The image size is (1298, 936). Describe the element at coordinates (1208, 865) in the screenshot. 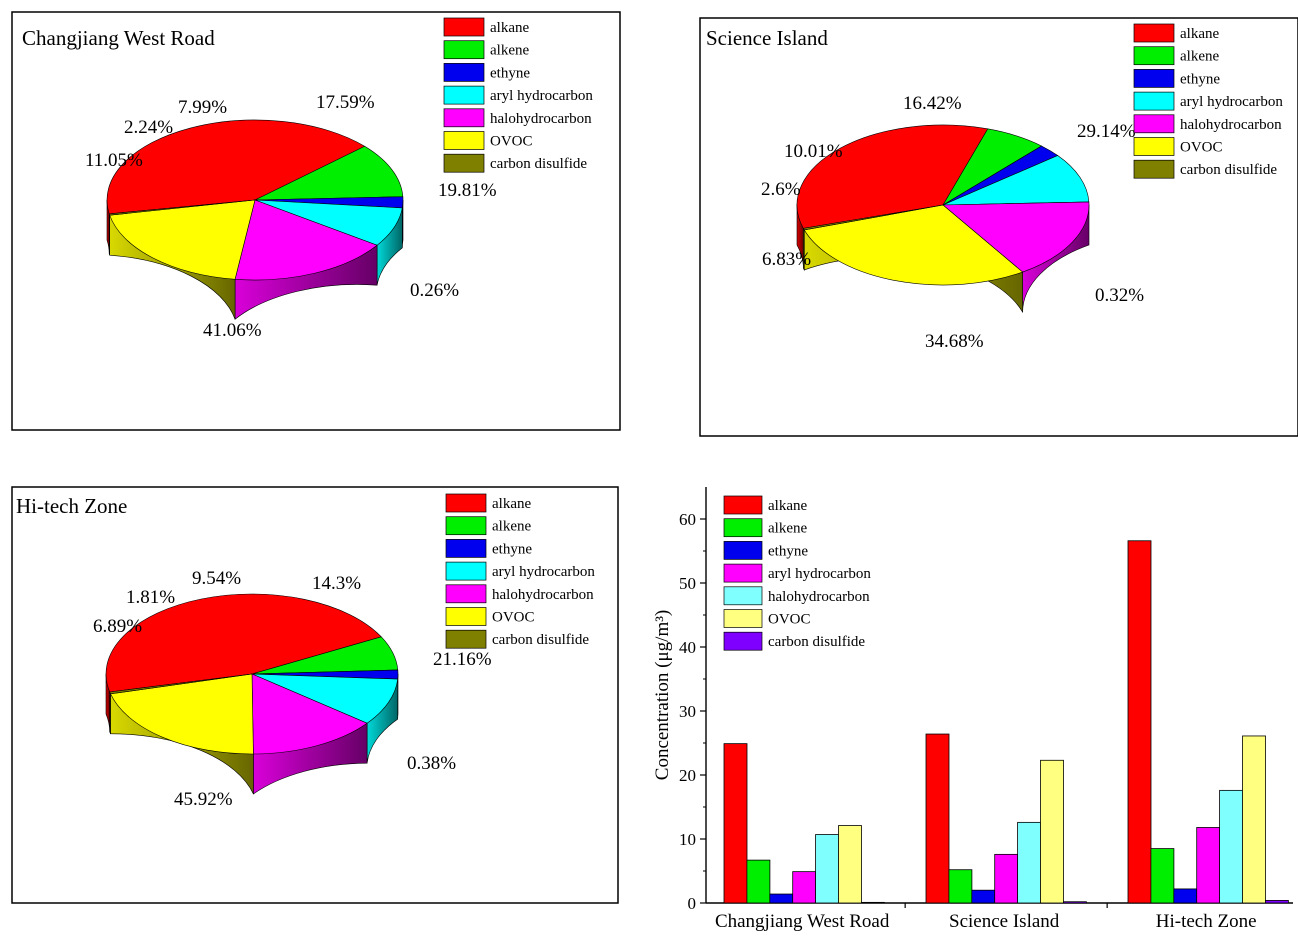

I see `bar-hi-tech-zone-aryl-hydrocarbon` at that location.